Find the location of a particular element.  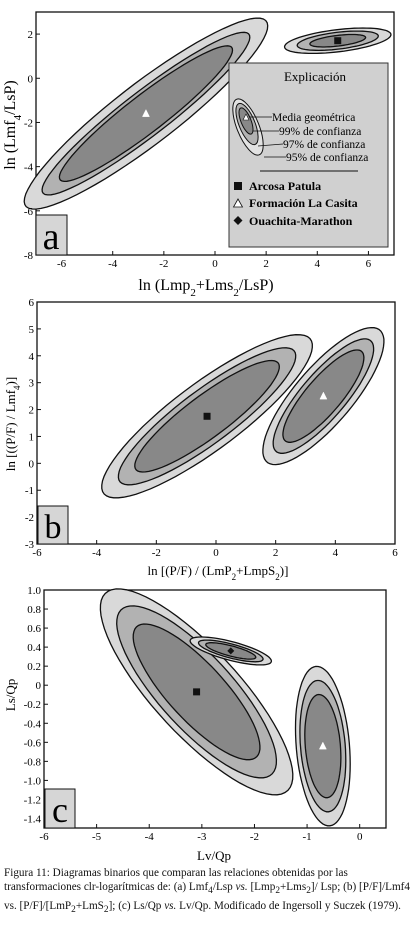

legend-99: 99% de confianza is located at coordinates (320, 132).